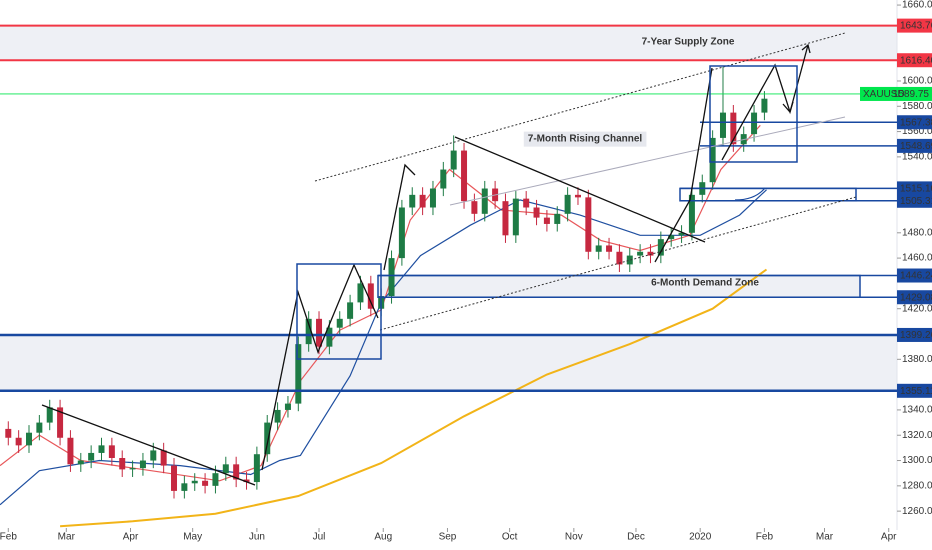  What do you see at coordinates (636, 537) in the screenshot?
I see `x-tick-label: Dec` at bounding box center [636, 537].